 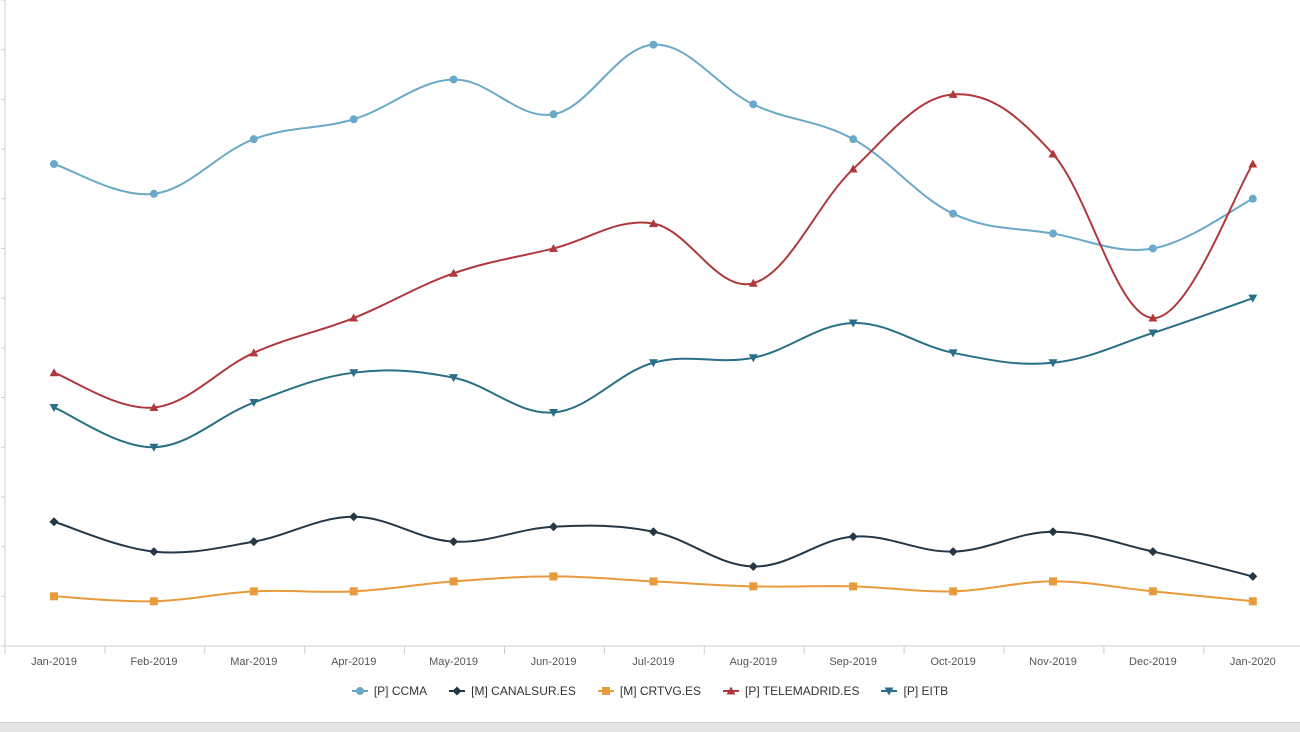 I want to click on legend-item-canalsur: [M] CANALSUR.ES, so click(x=512, y=691).